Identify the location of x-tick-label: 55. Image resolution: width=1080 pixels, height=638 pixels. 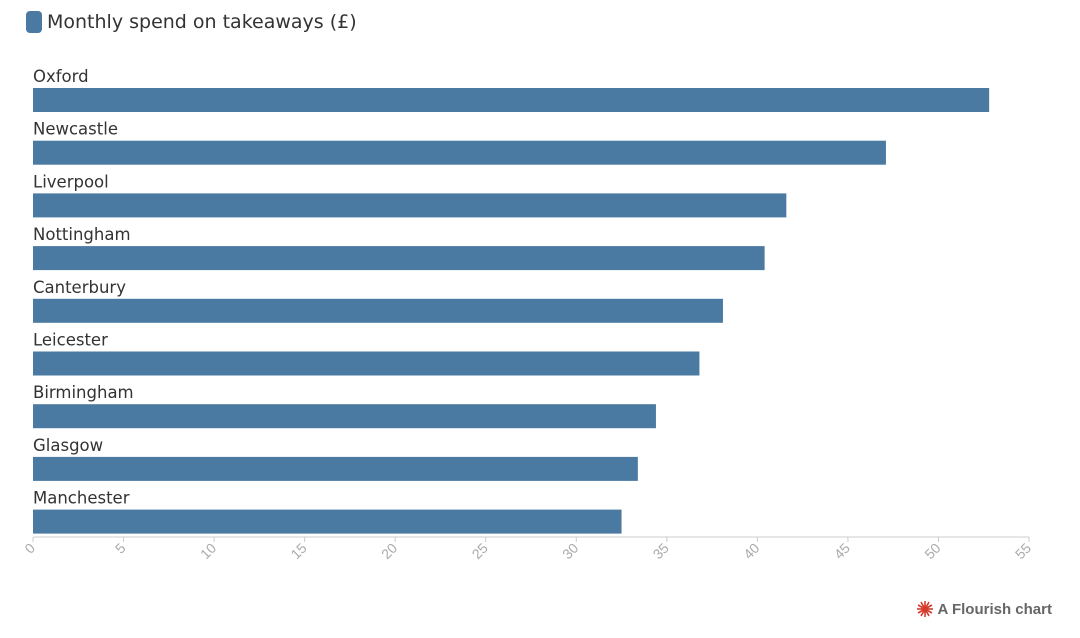
(1023, 551).